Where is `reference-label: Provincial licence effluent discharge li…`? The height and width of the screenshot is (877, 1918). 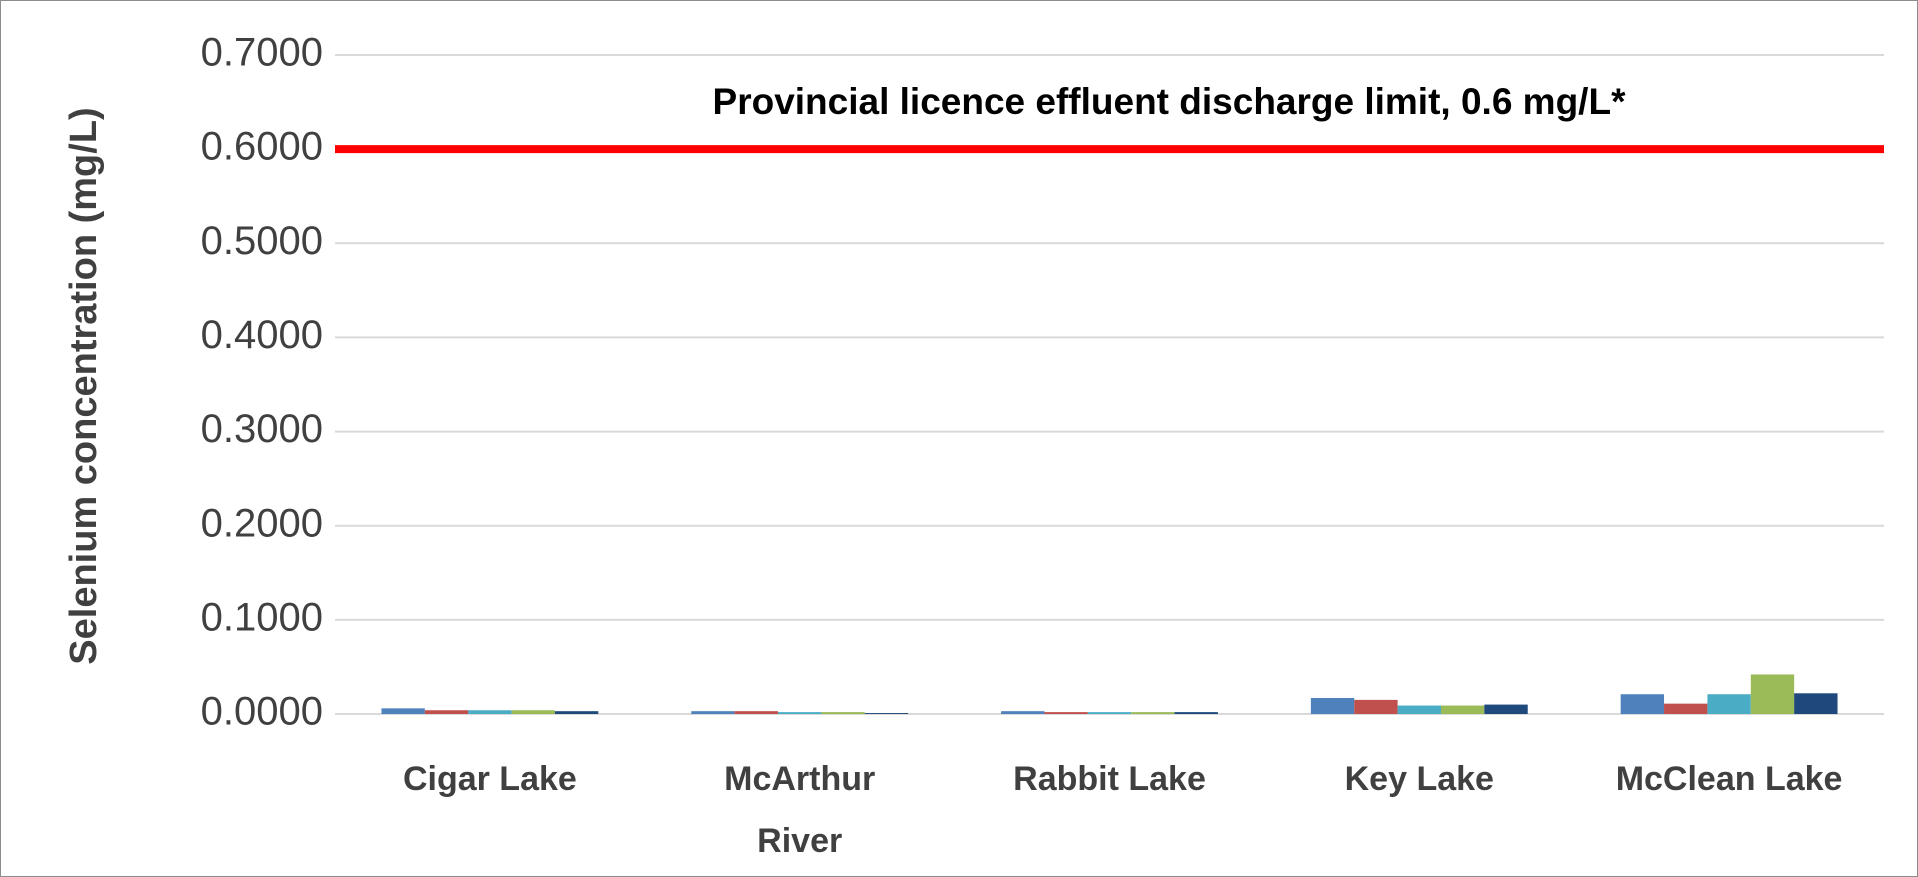
reference-label: Provincial licence effluent discharge li… is located at coordinates (1170, 101).